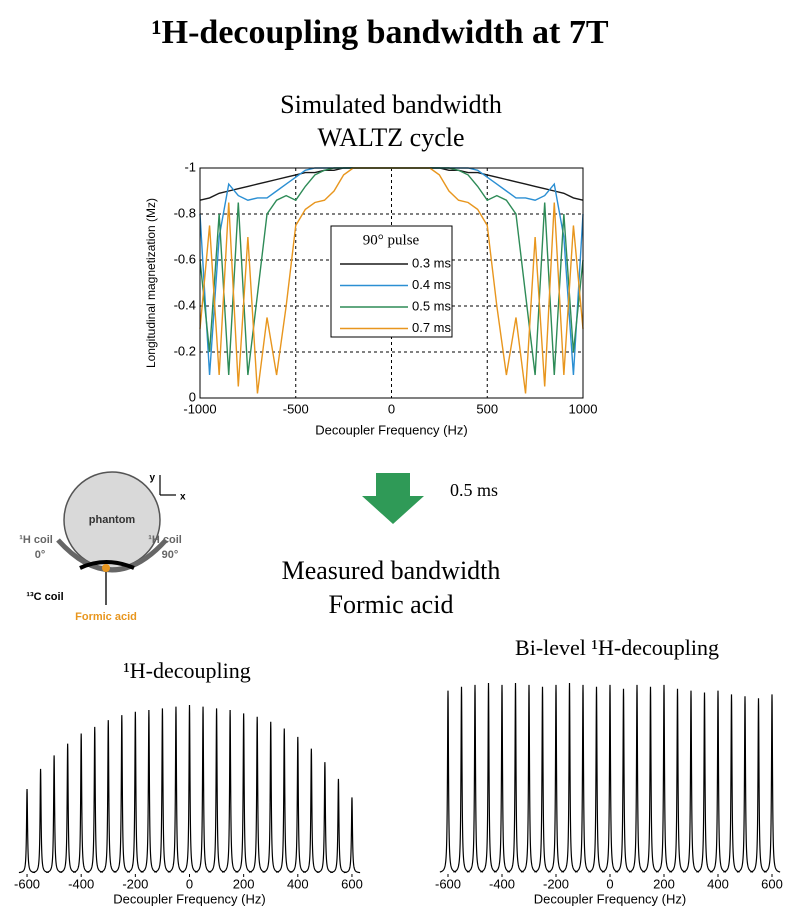  What do you see at coordinates (583, 408) in the screenshot?
I see `x-tick-label: 1000` at bounding box center [583, 408].